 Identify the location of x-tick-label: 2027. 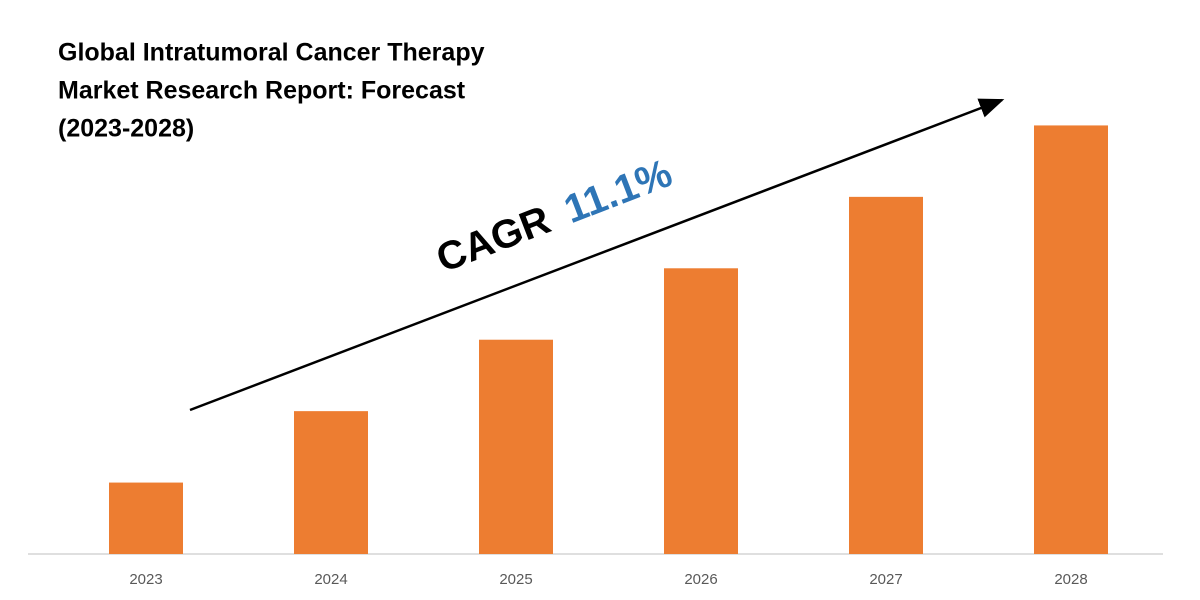
(885, 579).